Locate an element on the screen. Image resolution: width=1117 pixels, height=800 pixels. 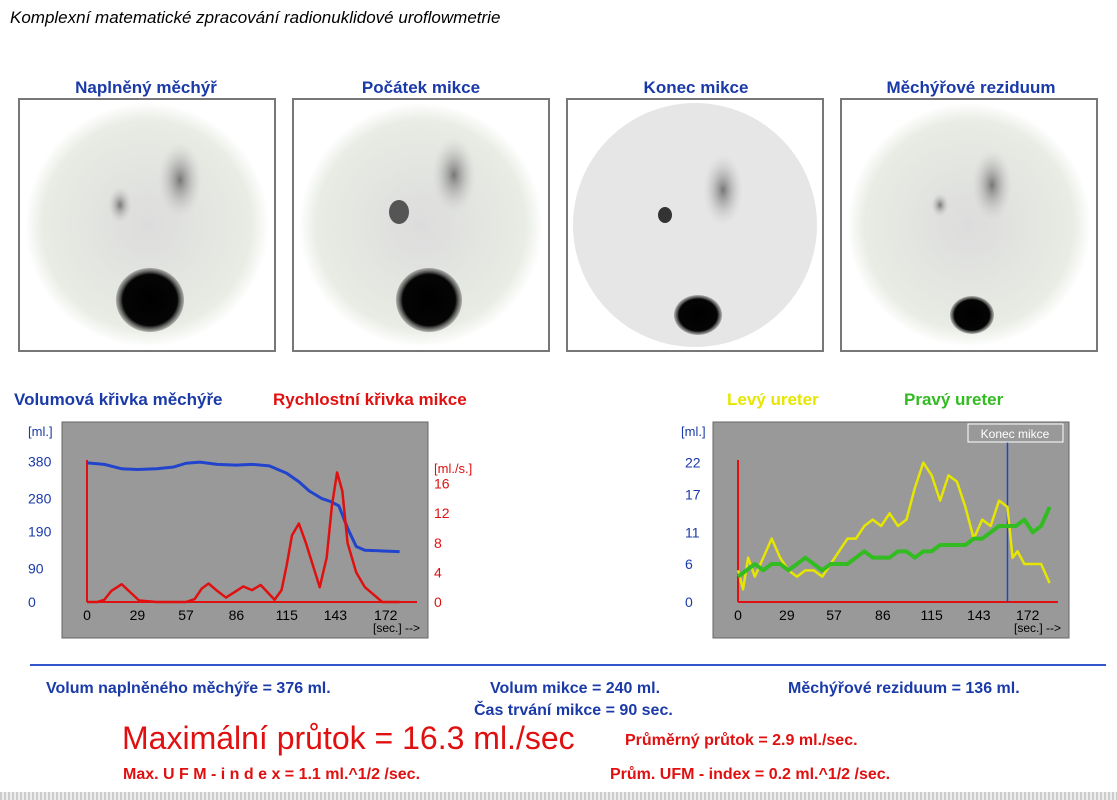
scan-image-residuum is located at coordinates (969, 225).